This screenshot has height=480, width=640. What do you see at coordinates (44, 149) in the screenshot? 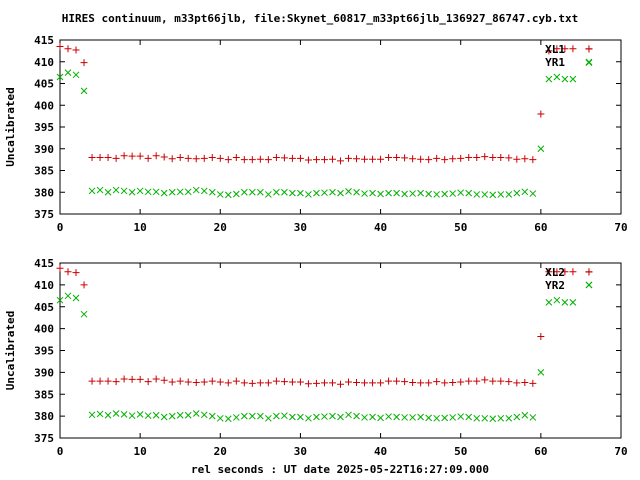
I see `y-tick-label: 390` at bounding box center [44, 149].